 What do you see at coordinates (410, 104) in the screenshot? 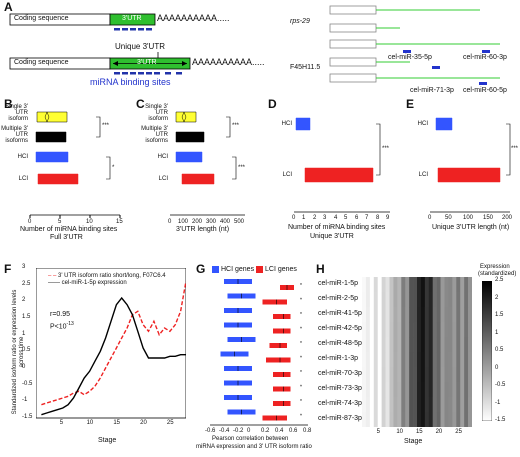
I see `panel-E-letter: E` at bounding box center [410, 104].